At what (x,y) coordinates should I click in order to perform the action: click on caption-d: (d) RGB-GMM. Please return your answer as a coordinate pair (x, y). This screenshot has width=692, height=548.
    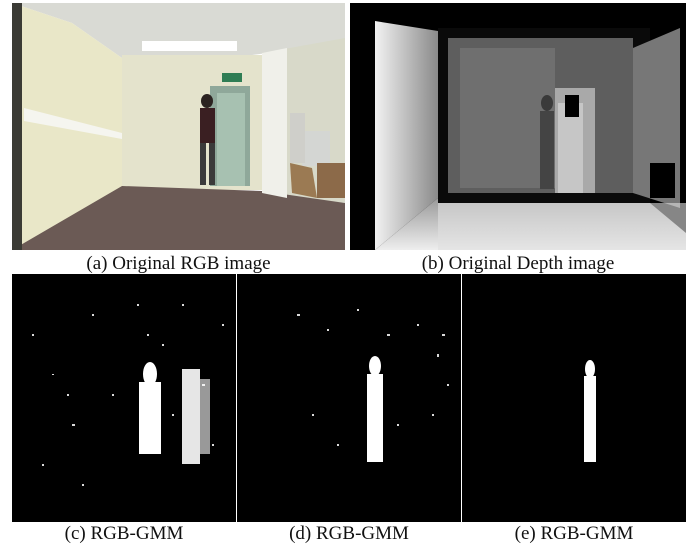
    Looking at the image, I should click on (349, 533).